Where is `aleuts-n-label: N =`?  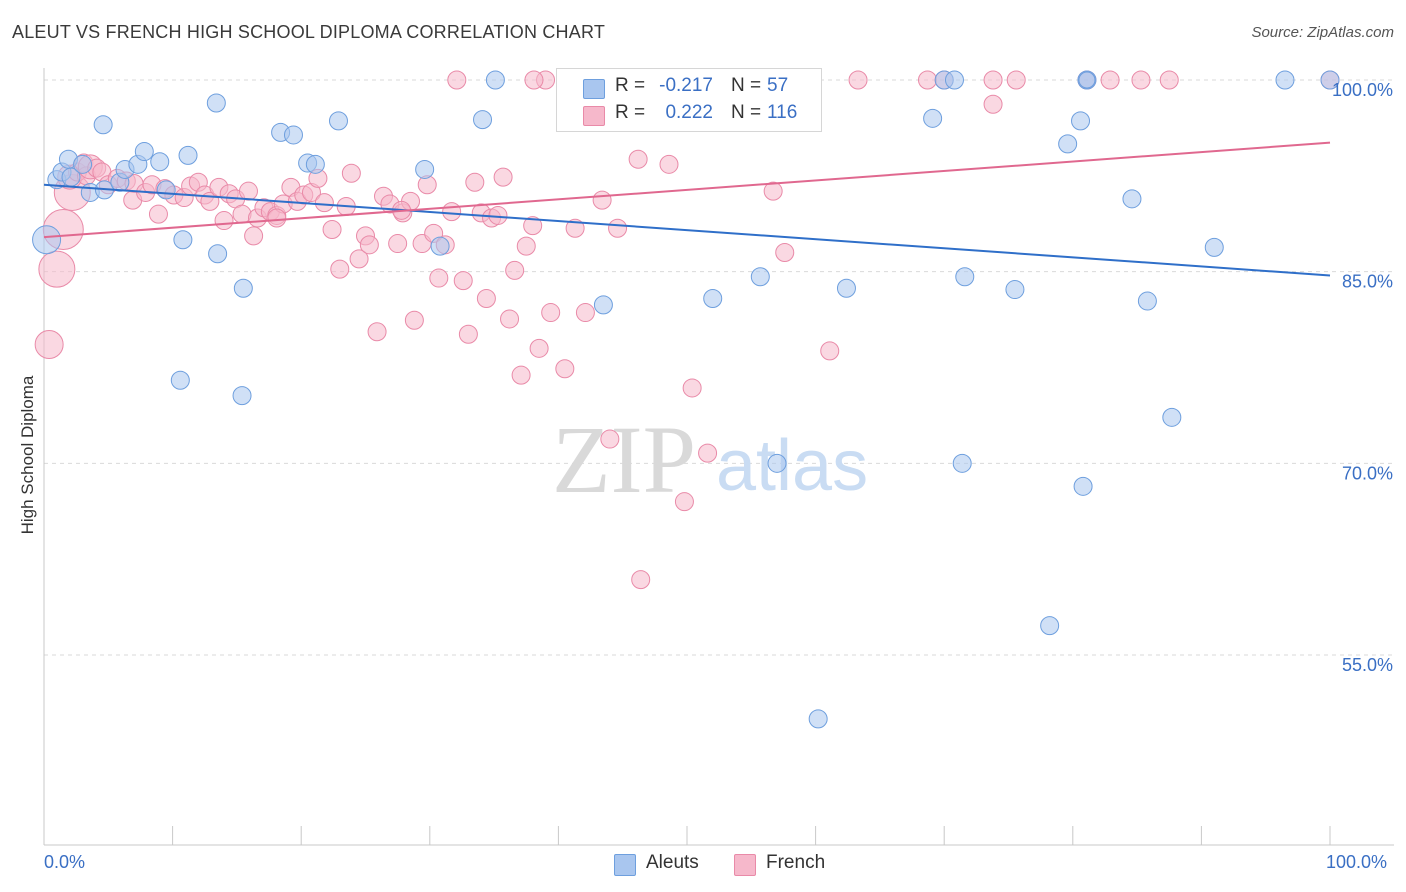 aleuts-n-label: N = is located at coordinates (746, 85).